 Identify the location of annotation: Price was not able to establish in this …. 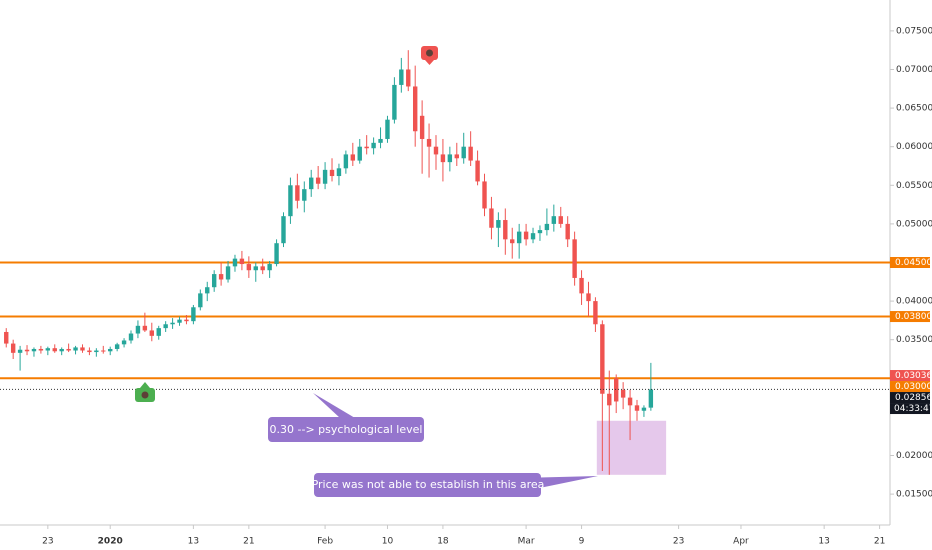
(428, 484).